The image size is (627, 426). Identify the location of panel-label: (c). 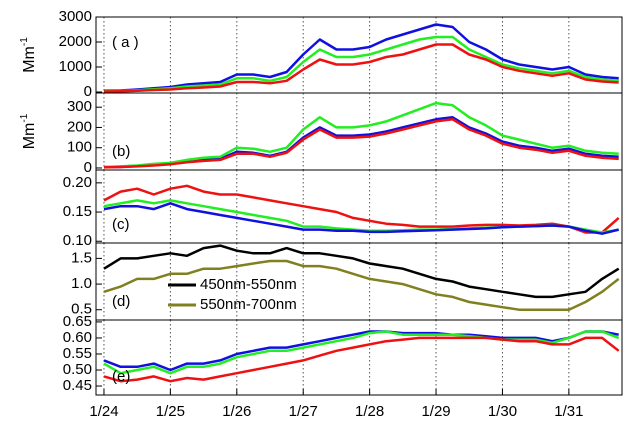
(121, 224).